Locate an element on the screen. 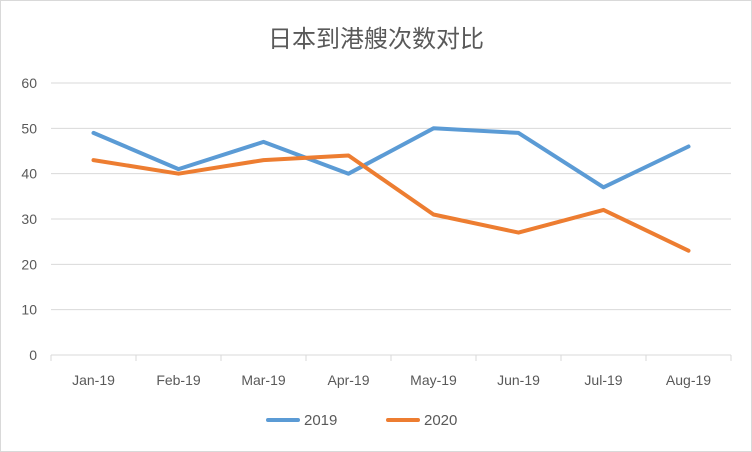 The image size is (752, 452). x-tick-label: Jul-19 is located at coordinates (603, 380).